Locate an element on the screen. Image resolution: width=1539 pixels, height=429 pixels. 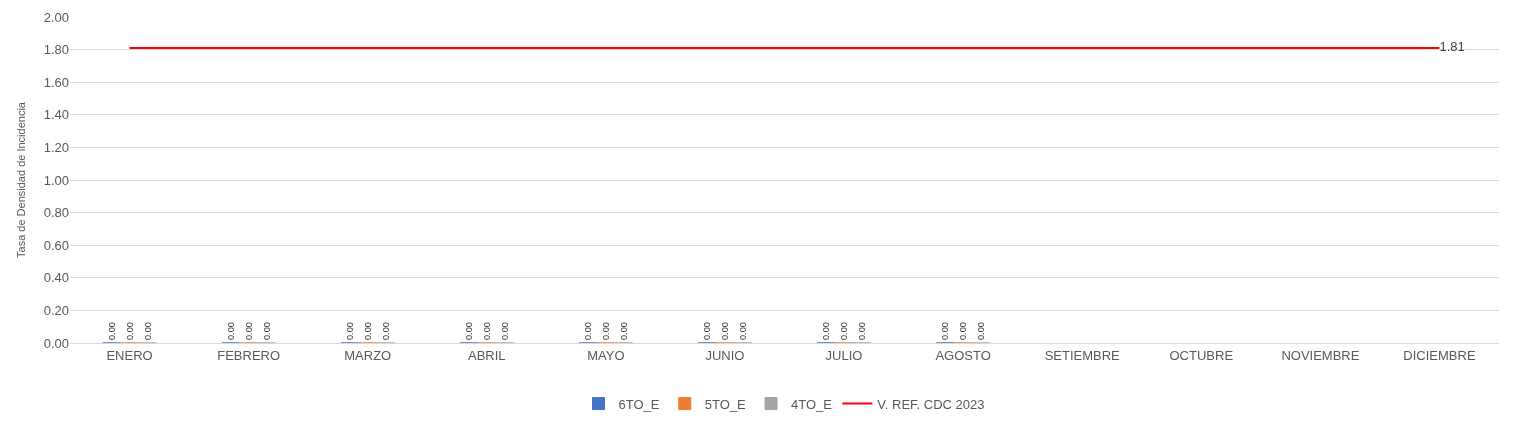
x-tick-label: JUNIO is located at coordinates (725, 355).